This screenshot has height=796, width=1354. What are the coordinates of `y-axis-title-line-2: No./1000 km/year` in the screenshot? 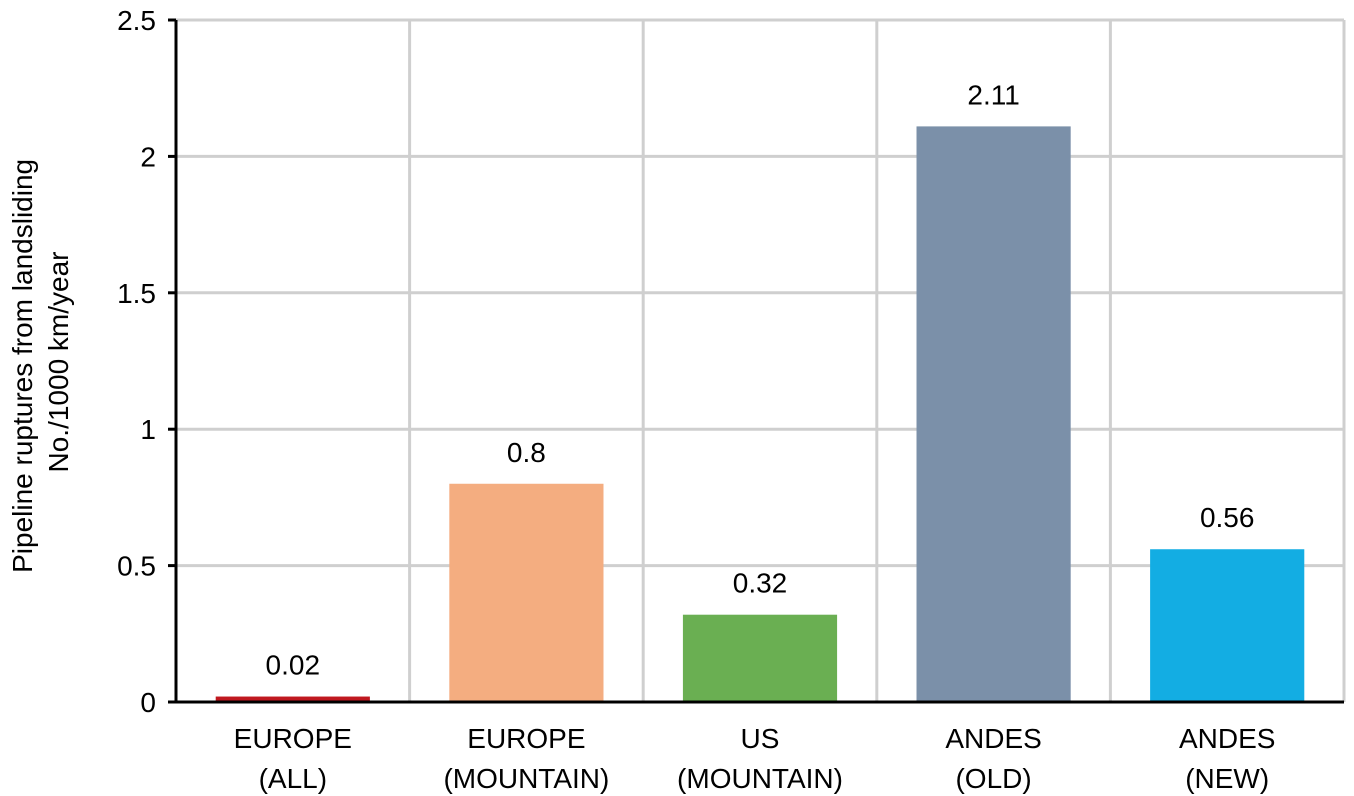 It's located at (58, 362).